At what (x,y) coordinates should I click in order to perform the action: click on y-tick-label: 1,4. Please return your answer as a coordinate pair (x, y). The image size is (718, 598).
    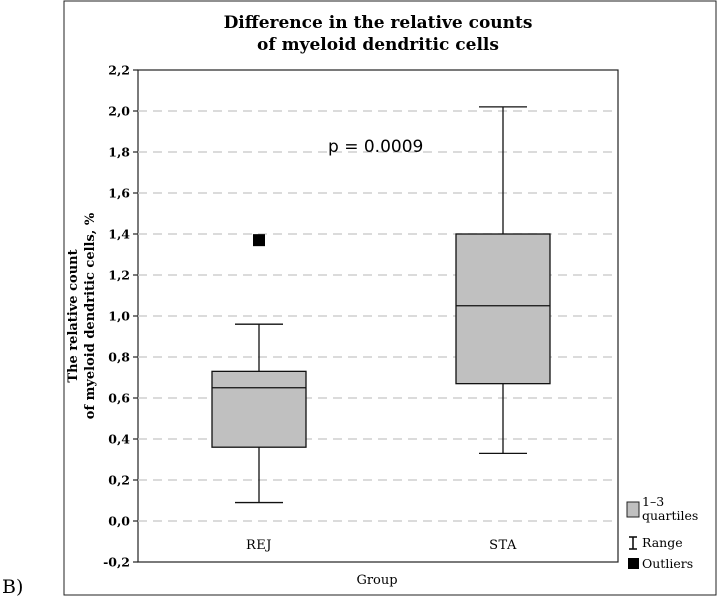
    Looking at the image, I should click on (119, 234).